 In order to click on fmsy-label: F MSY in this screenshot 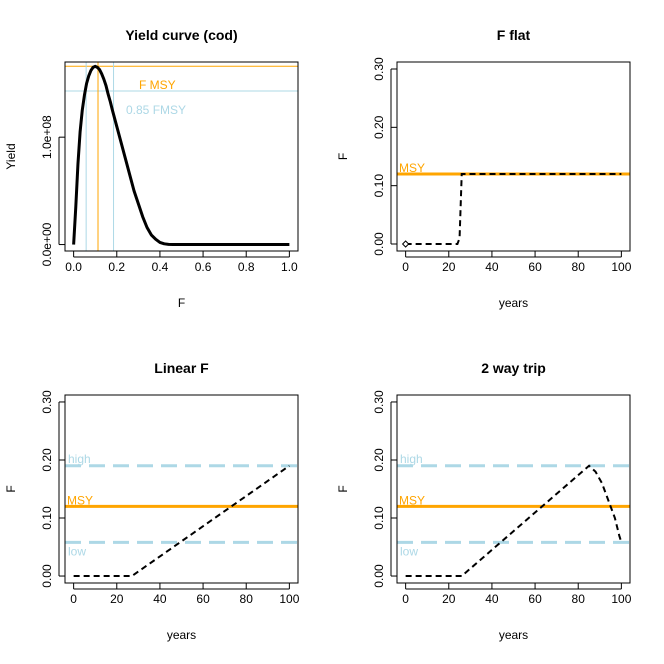, I will do `click(157, 85)`.